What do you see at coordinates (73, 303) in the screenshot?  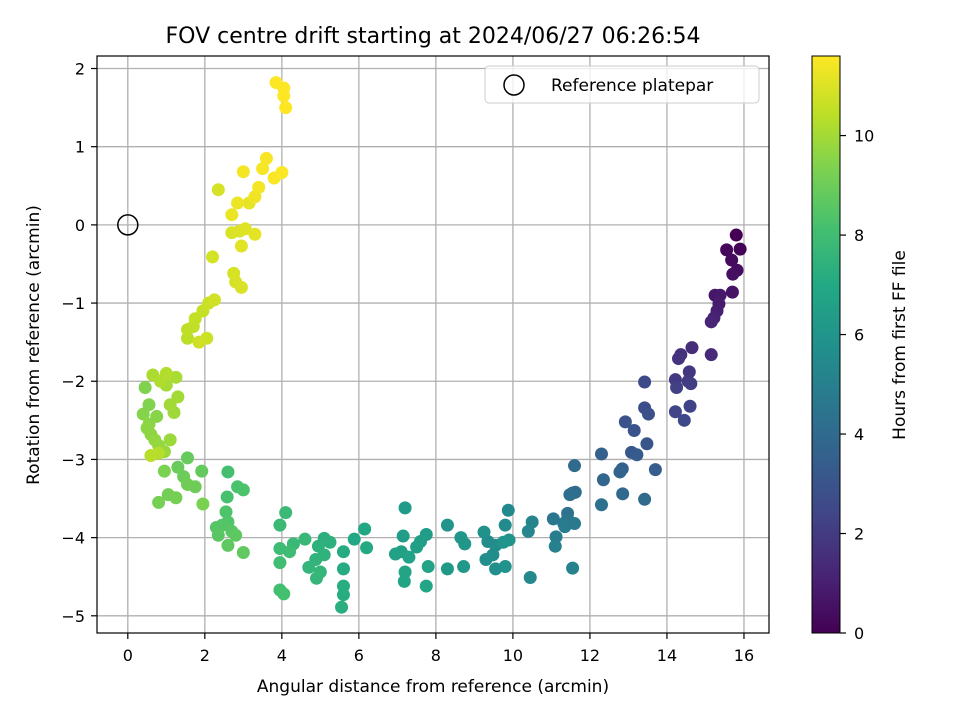 I see `y-tick-label: −1` at bounding box center [73, 303].